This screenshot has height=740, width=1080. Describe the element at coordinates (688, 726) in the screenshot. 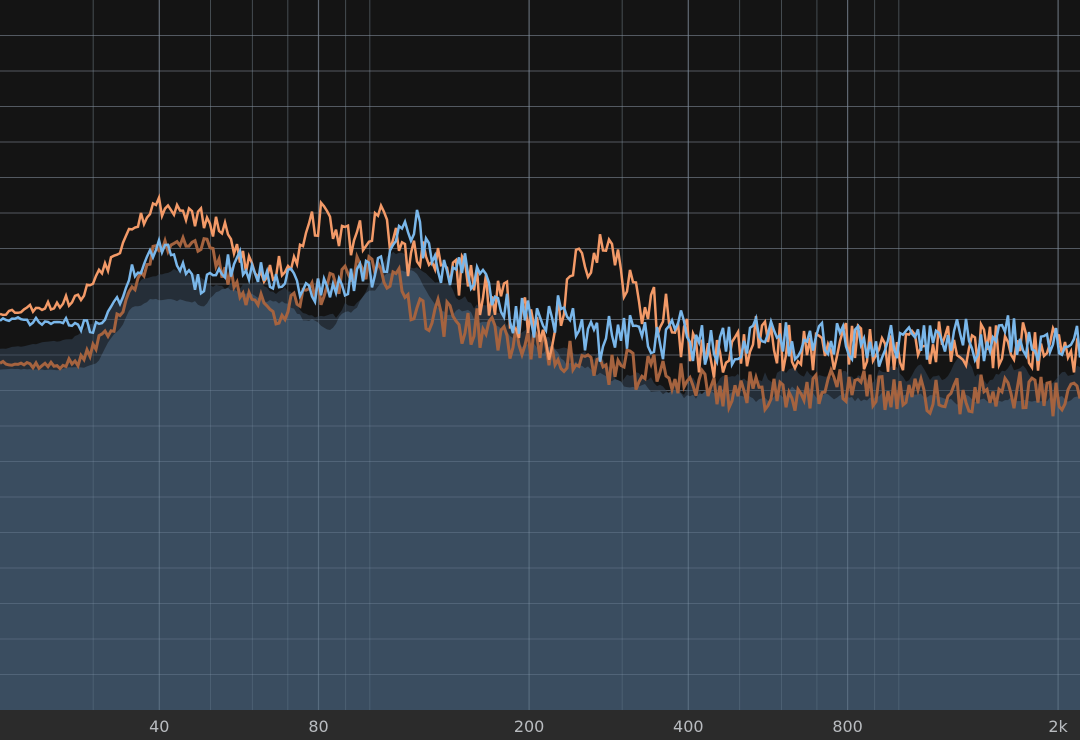

I see `x-tick-label: 400` at that location.